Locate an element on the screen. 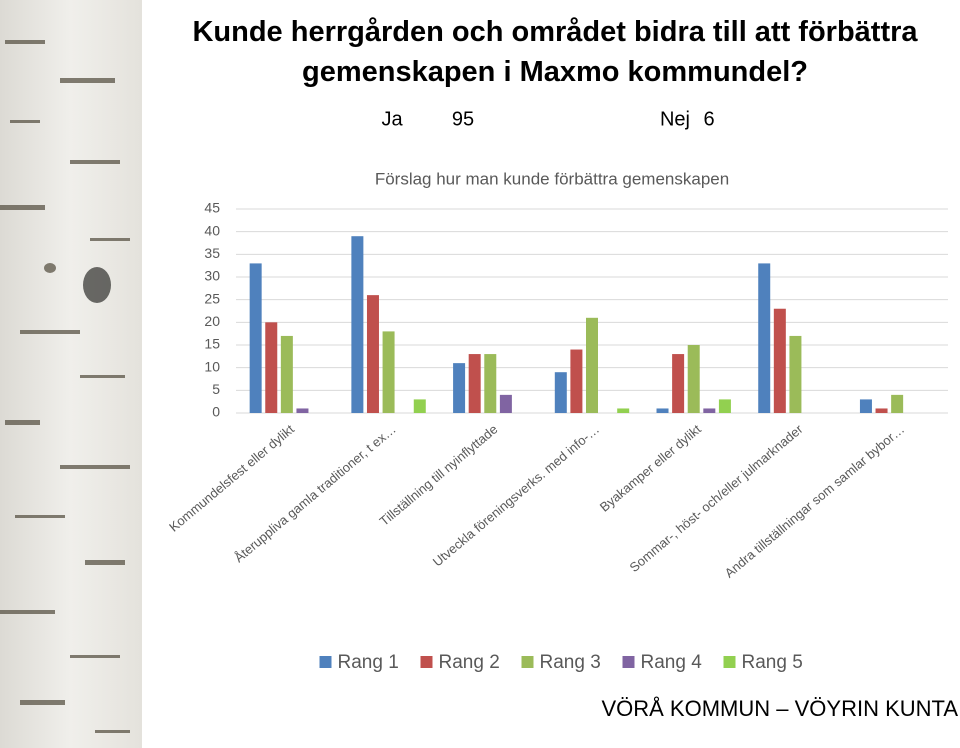  x-tick-label: Byakamper eller dylikt is located at coordinates (650, 467).